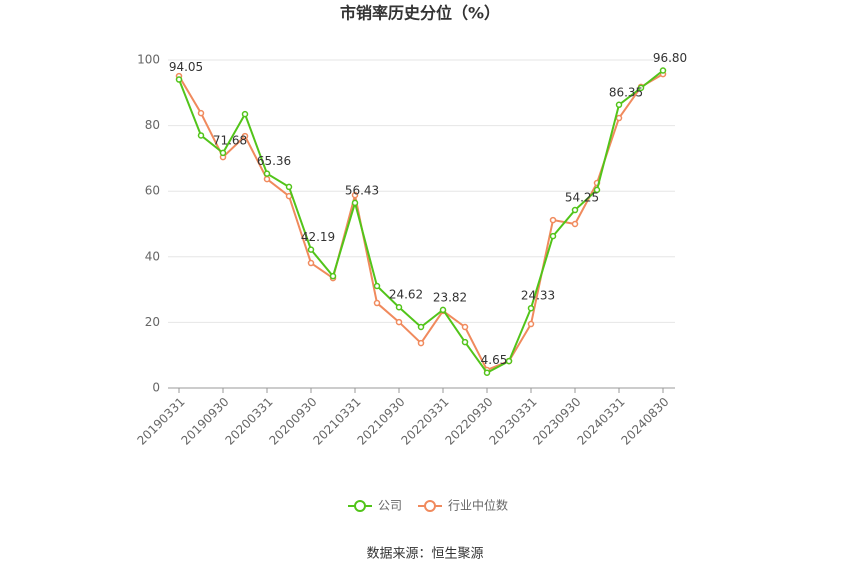  What do you see at coordinates (670, 58) in the screenshot?
I see `value-label: 96.80` at bounding box center [670, 58].